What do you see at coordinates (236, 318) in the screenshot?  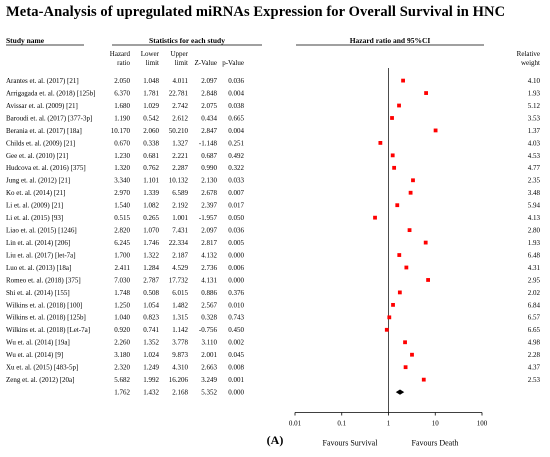 I see `p-value: 0.743` at bounding box center [236, 318].